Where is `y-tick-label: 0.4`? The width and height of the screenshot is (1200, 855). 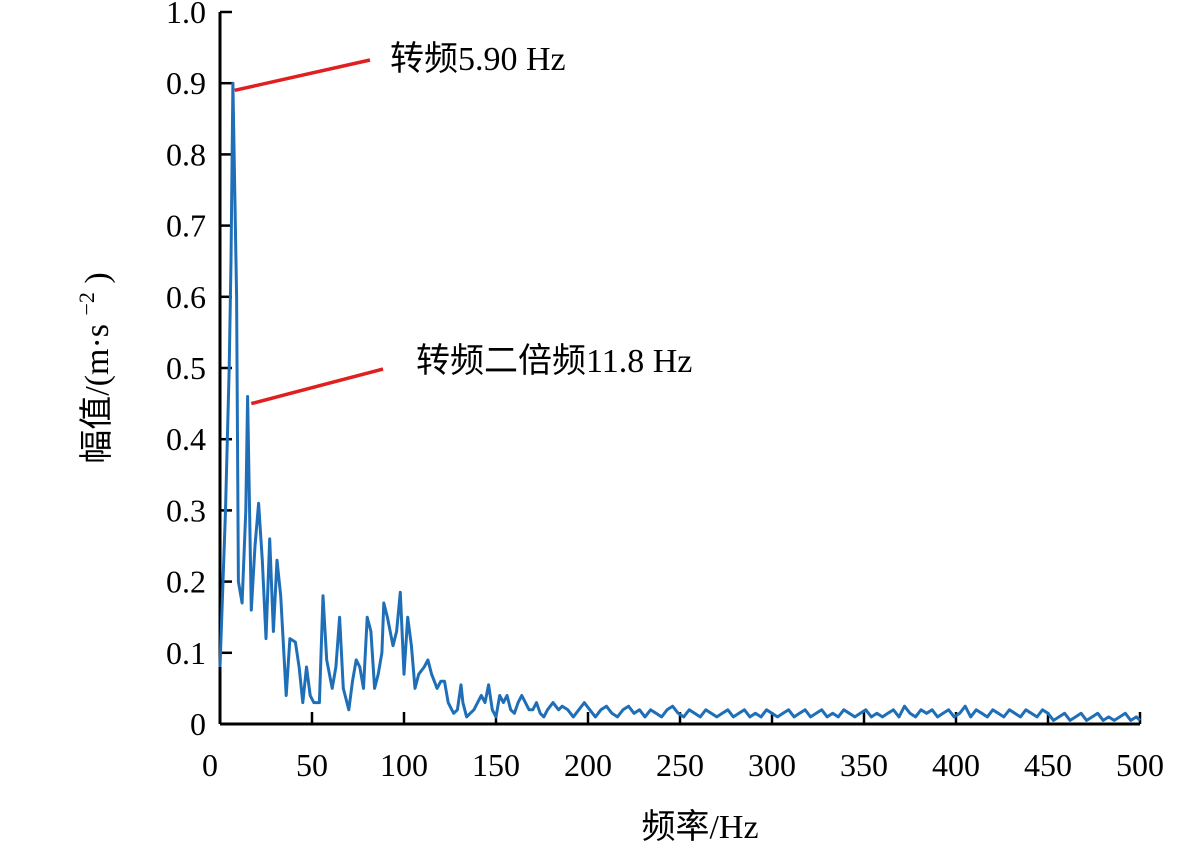
y-tick-label: 0.4 is located at coordinates (186, 439).